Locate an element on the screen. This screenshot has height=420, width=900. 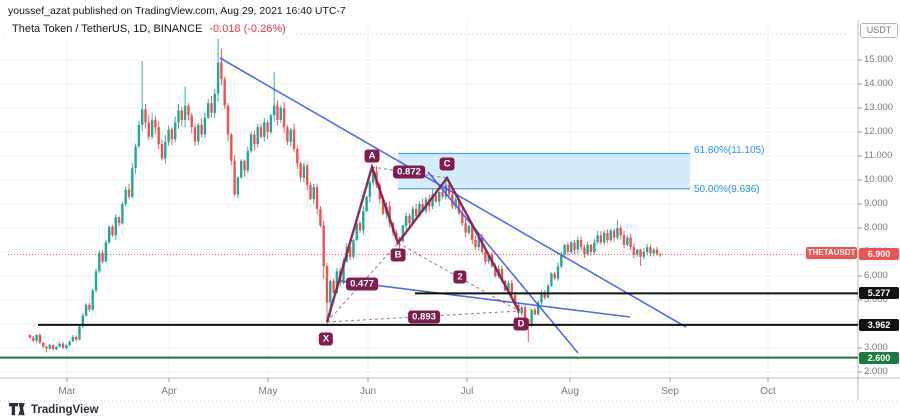
price-axis-label: 9.000 is located at coordinates (876, 203).